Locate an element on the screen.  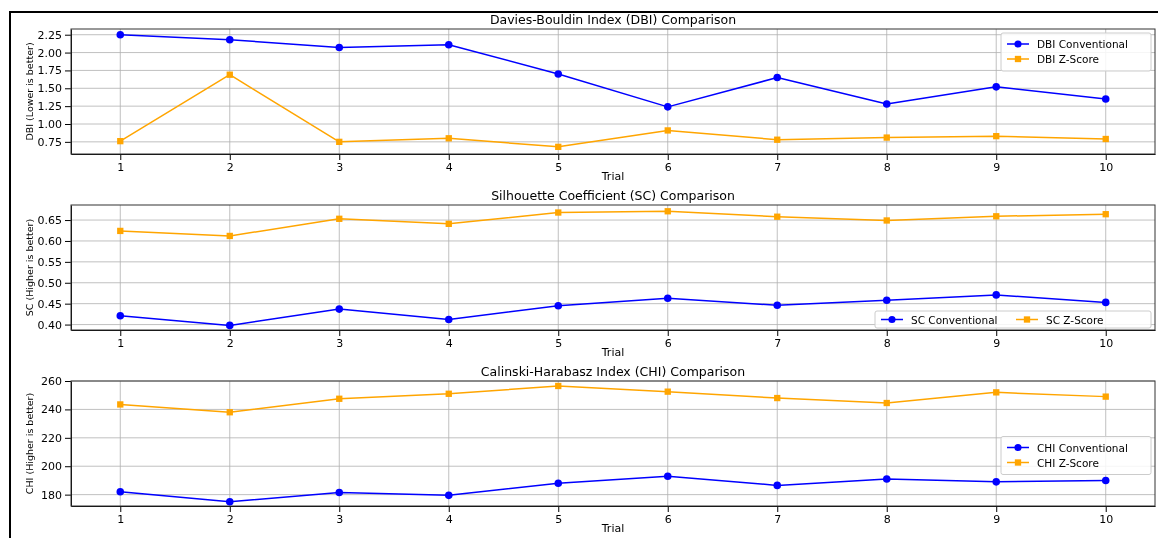
y-tick-label: 0.45 is located at coordinates (49, 304).